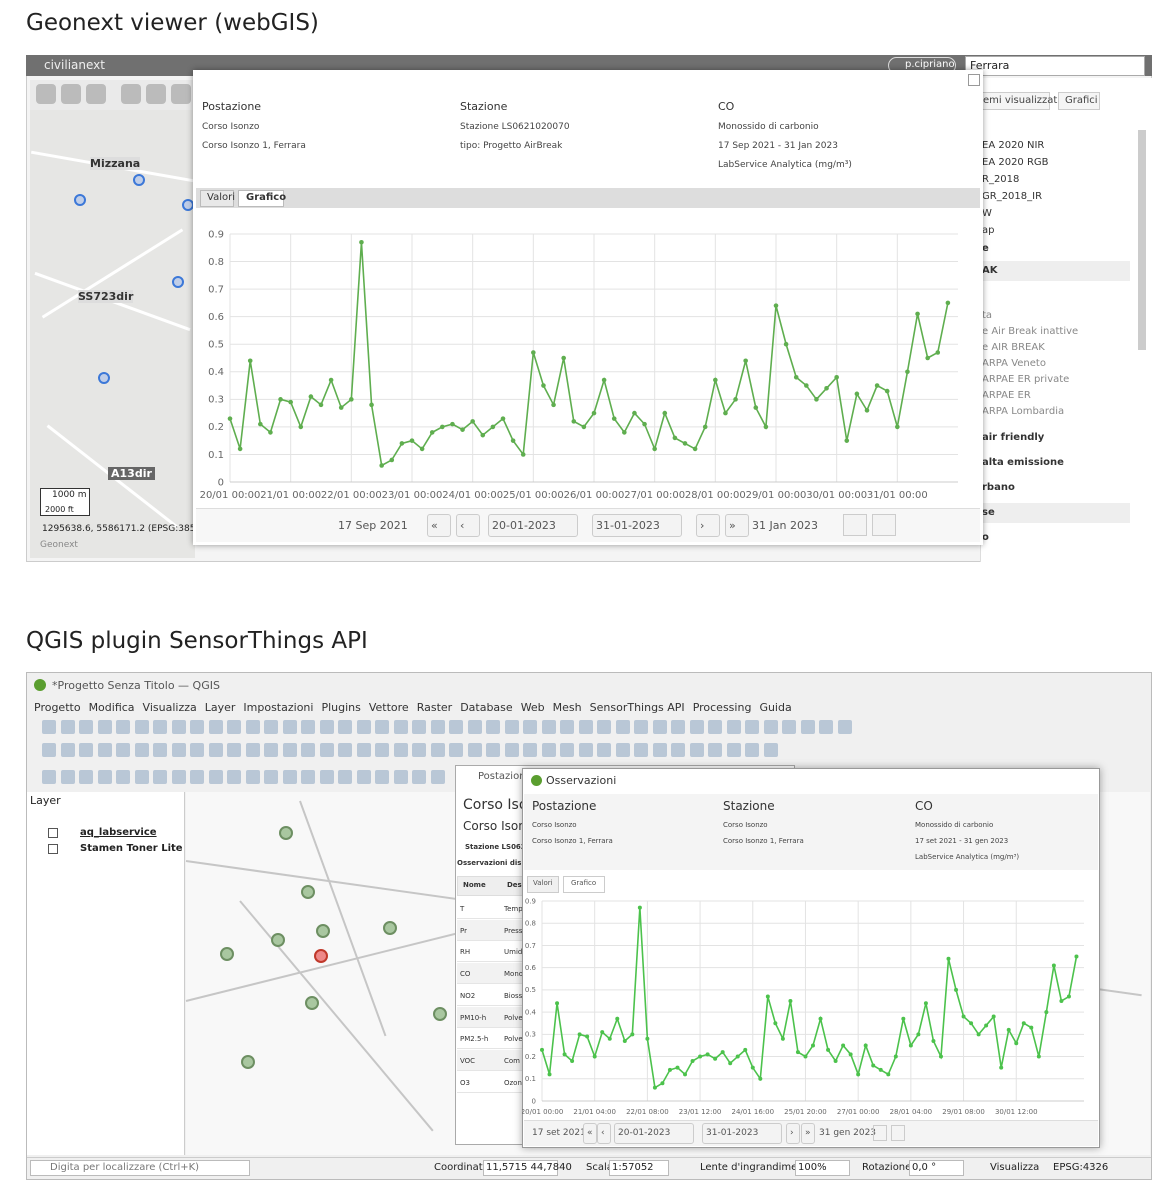 Image resolution: width=1163 pixels, height=1200 pixels. Describe the element at coordinates (341, 707) in the screenshot. I see `menu-item: Plugins` at that location.